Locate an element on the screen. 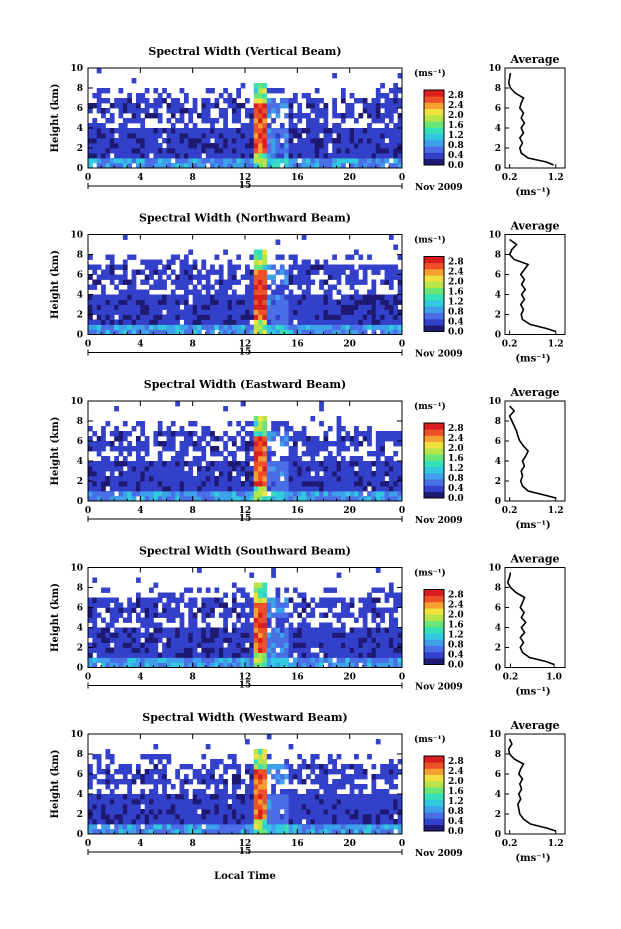 The height and width of the screenshot is (929, 621). y-tick-label: 6 is located at coordinates (80, 775).